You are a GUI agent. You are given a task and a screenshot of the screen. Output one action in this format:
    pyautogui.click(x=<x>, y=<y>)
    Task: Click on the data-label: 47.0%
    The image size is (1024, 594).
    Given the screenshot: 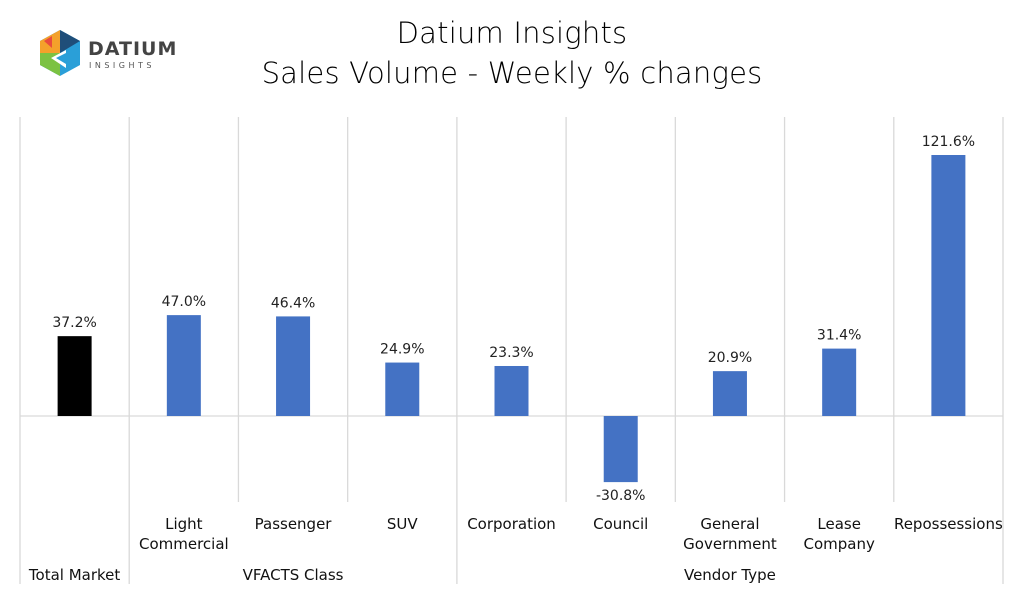 What is the action you would take?
    pyautogui.click(x=184, y=302)
    